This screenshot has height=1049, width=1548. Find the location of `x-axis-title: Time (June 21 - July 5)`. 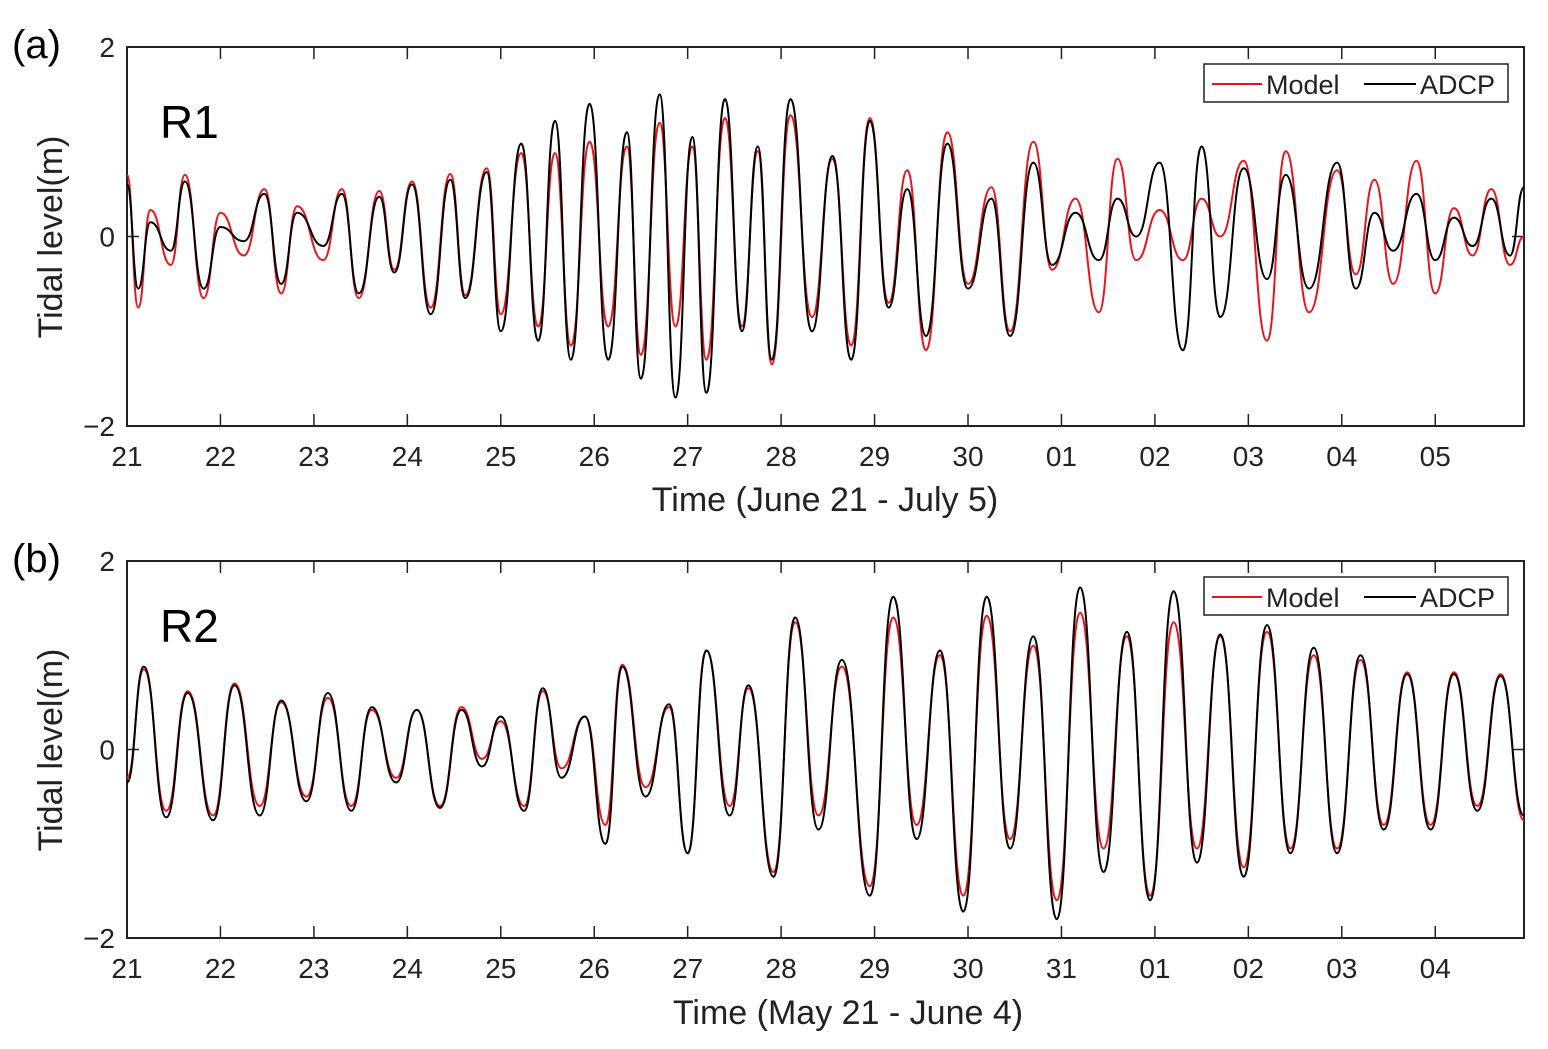

x-axis-title: Time (June 21 - July 5) is located at coordinates (825, 500).